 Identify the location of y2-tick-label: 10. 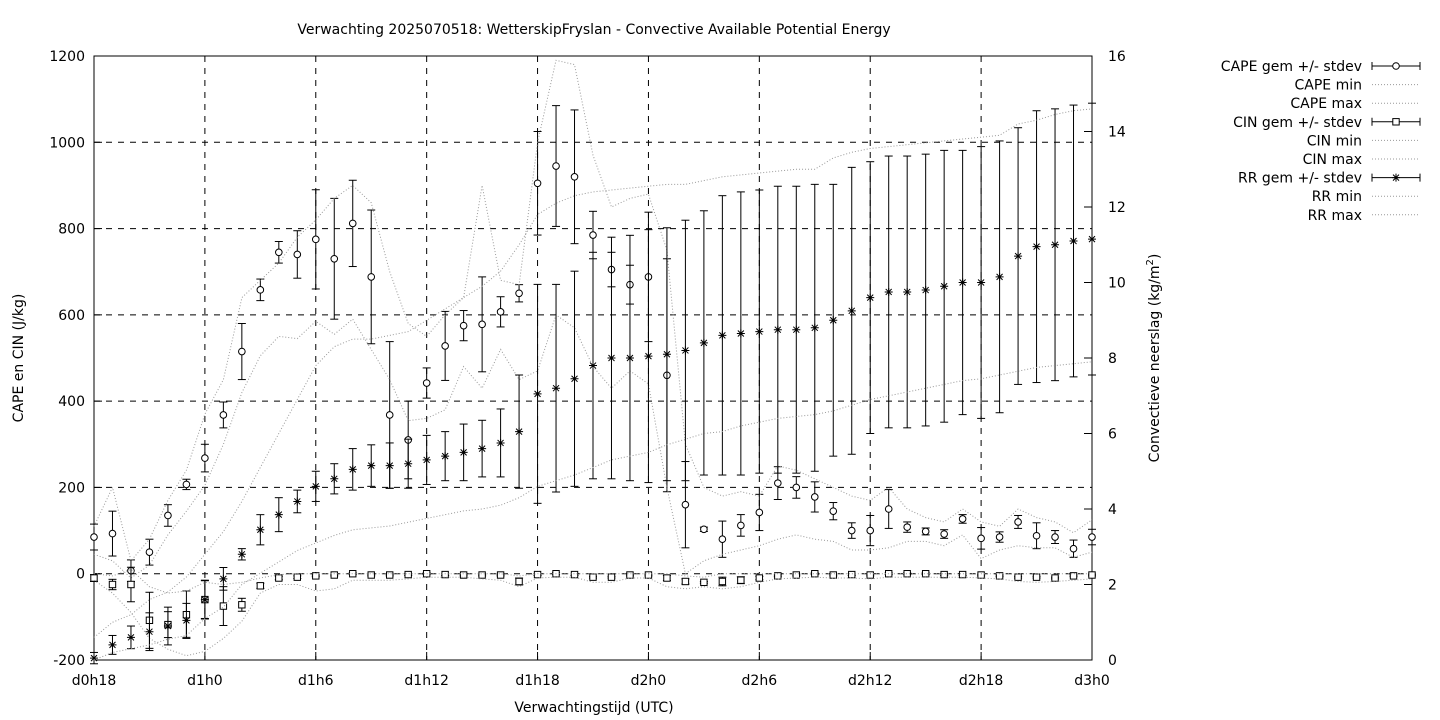
(1117, 284).